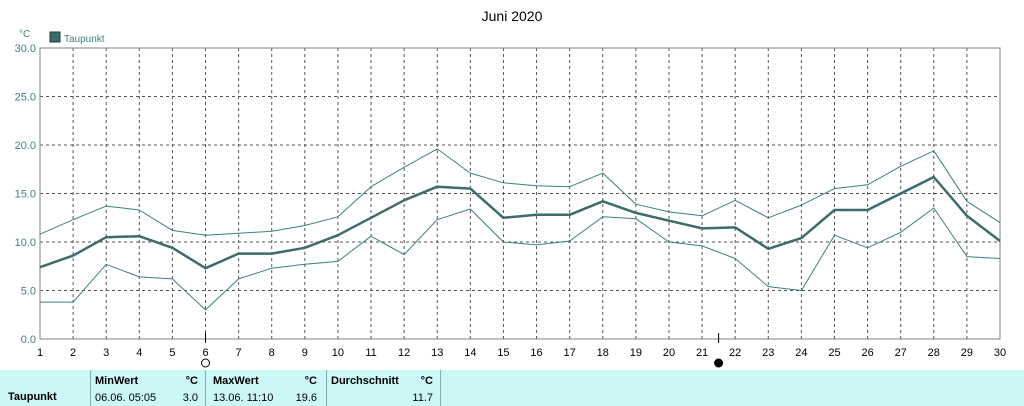 This screenshot has width=1024, height=406. What do you see at coordinates (272, 353) in the screenshot?
I see `x-tick-label: 8` at bounding box center [272, 353].